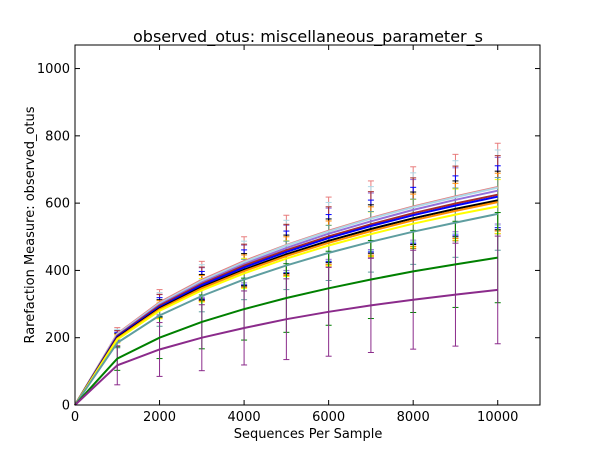 The width and height of the screenshot is (600, 450). What do you see at coordinates (75, 417) in the screenshot?
I see `x-tick-label: 0` at bounding box center [75, 417].